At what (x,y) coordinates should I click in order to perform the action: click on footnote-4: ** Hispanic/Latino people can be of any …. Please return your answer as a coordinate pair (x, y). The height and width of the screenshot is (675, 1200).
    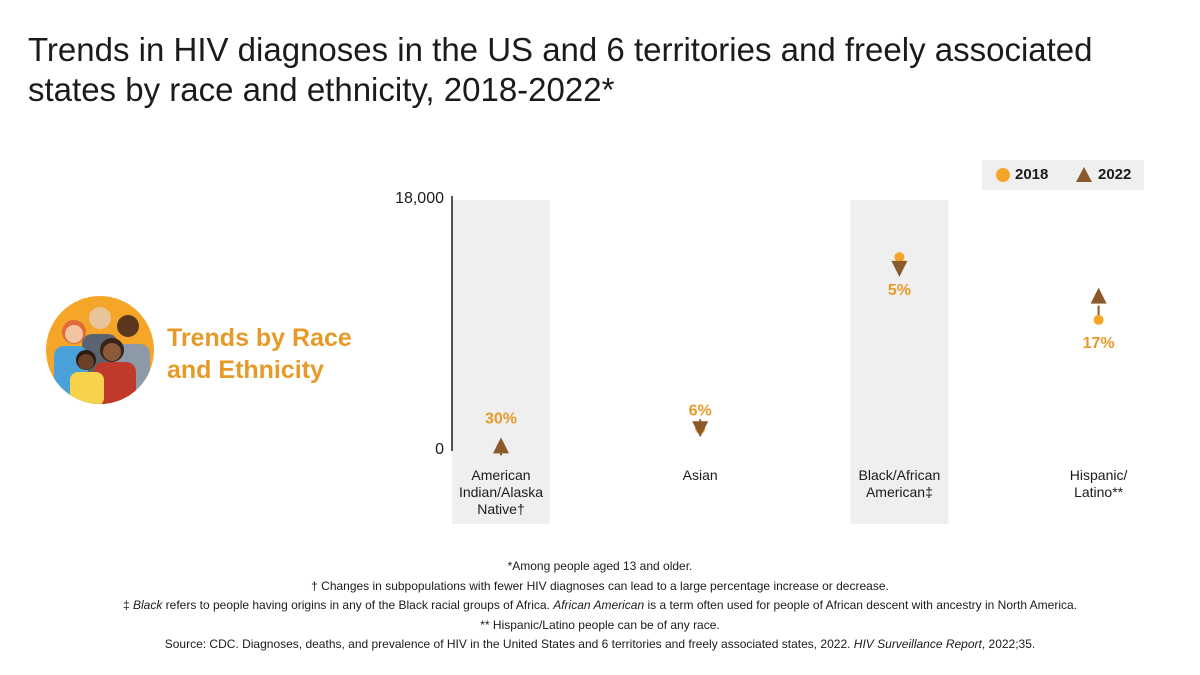
    Looking at the image, I should click on (600, 624).